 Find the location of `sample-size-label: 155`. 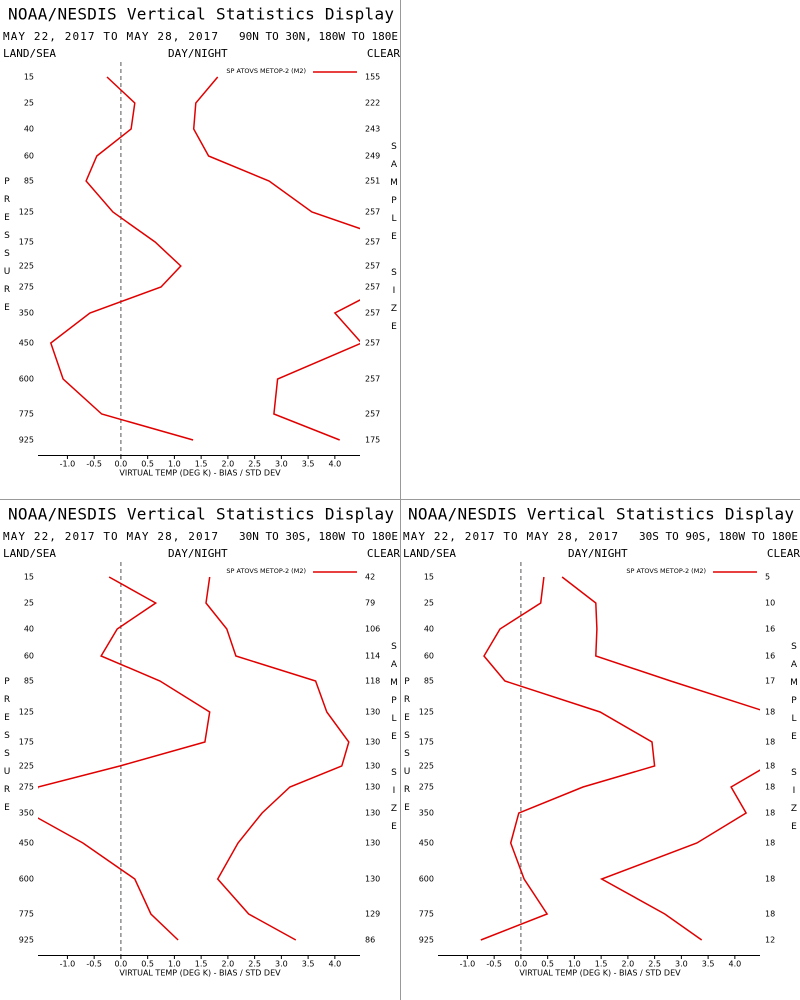

sample-size-label: 155 is located at coordinates (372, 77).